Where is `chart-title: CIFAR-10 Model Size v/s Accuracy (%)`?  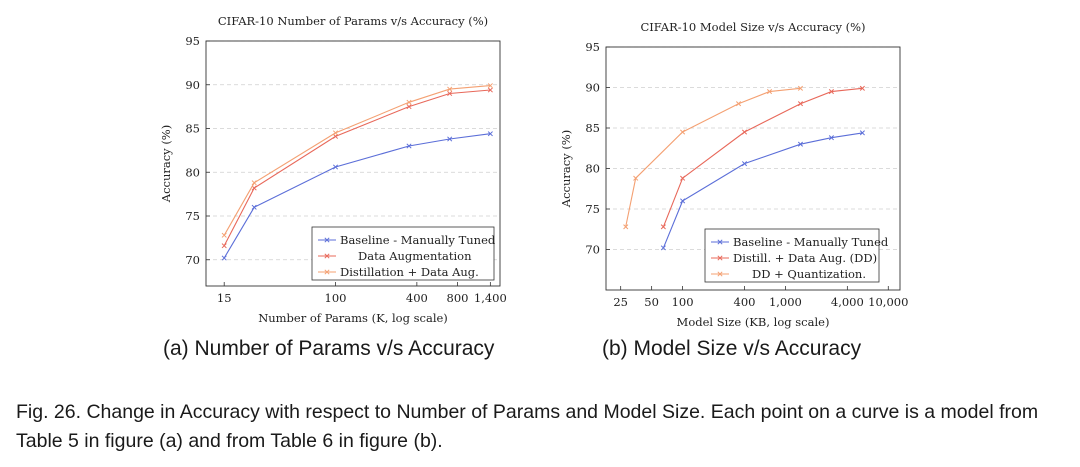
chart-title: CIFAR-10 Model Size v/s Accuracy (%) is located at coordinates (752, 27).